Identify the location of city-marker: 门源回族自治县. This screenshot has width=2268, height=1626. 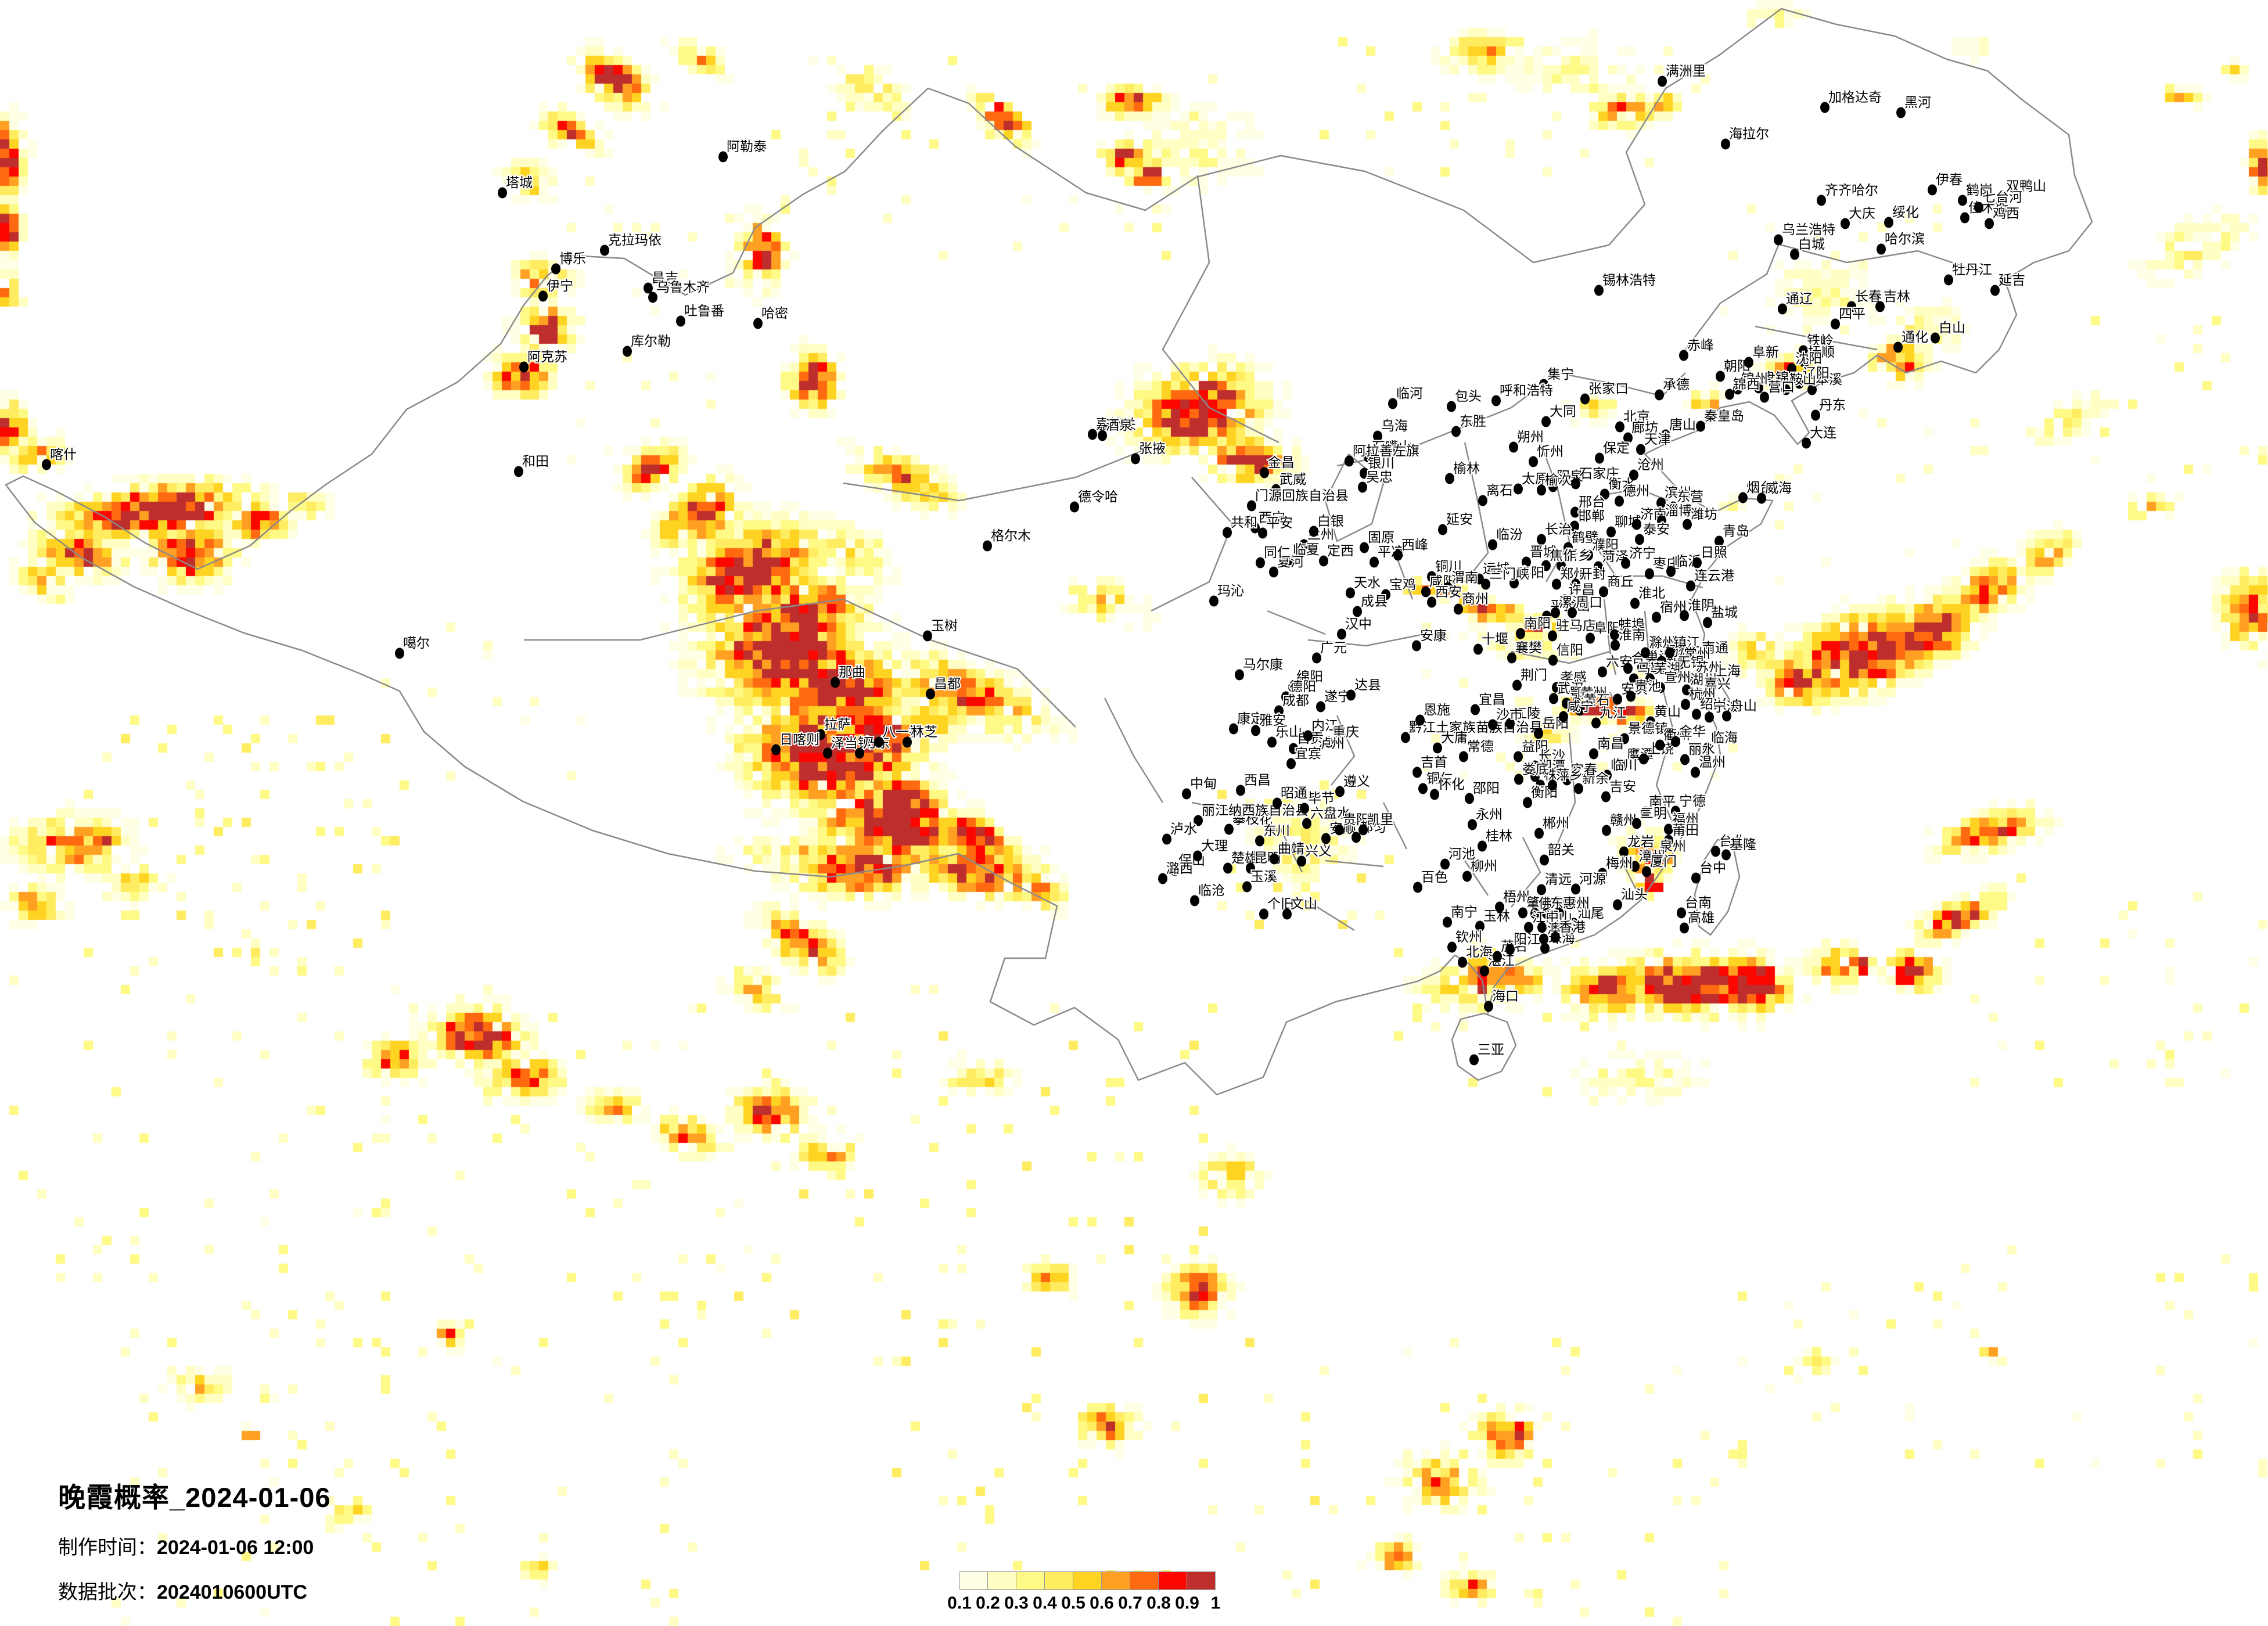
(1298, 499).